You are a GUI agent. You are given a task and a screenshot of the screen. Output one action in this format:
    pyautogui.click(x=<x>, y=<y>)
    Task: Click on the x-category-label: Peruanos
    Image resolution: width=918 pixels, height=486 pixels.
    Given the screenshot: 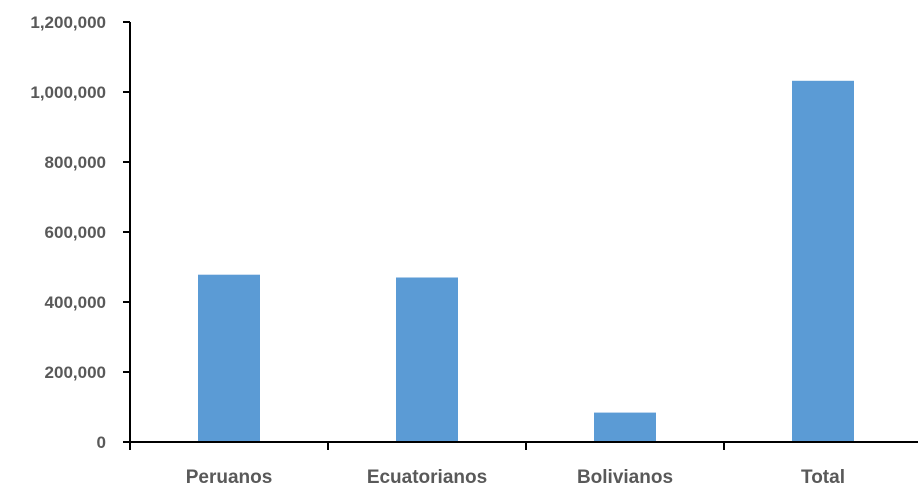 What is the action you would take?
    pyautogui.click(x=229, y=476)
    